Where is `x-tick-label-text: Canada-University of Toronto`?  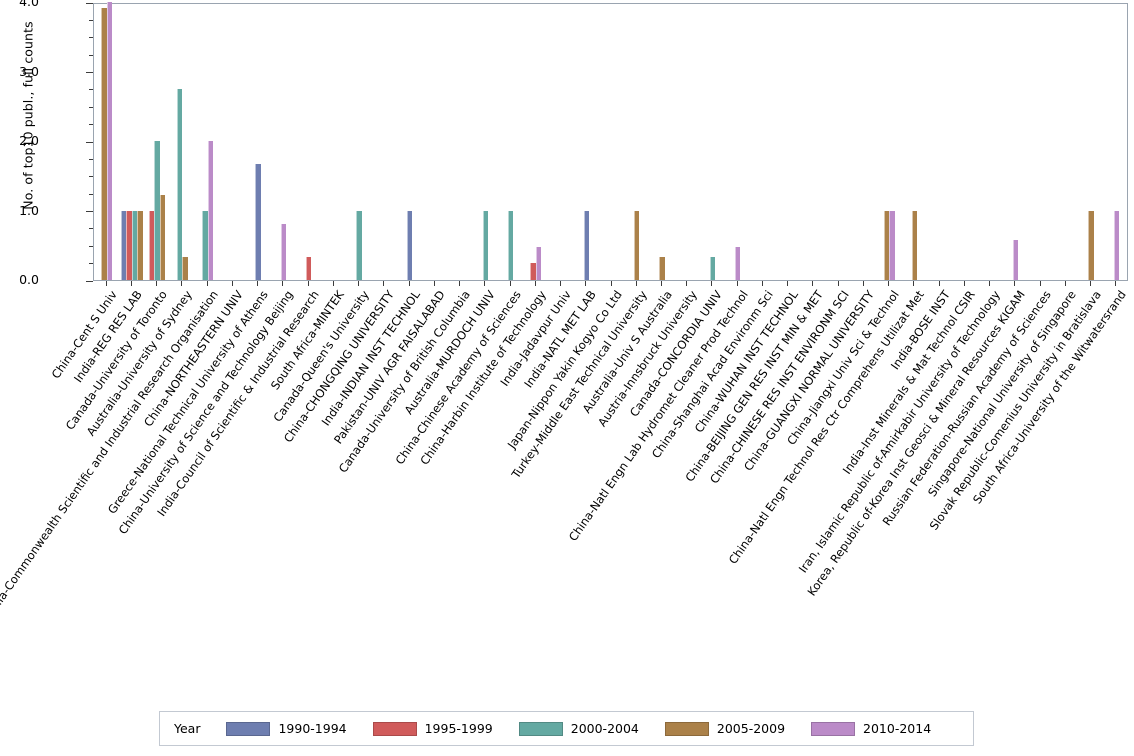
x-tick-label-text: Canada-University of Toronto is located at coordinates (116, 360).